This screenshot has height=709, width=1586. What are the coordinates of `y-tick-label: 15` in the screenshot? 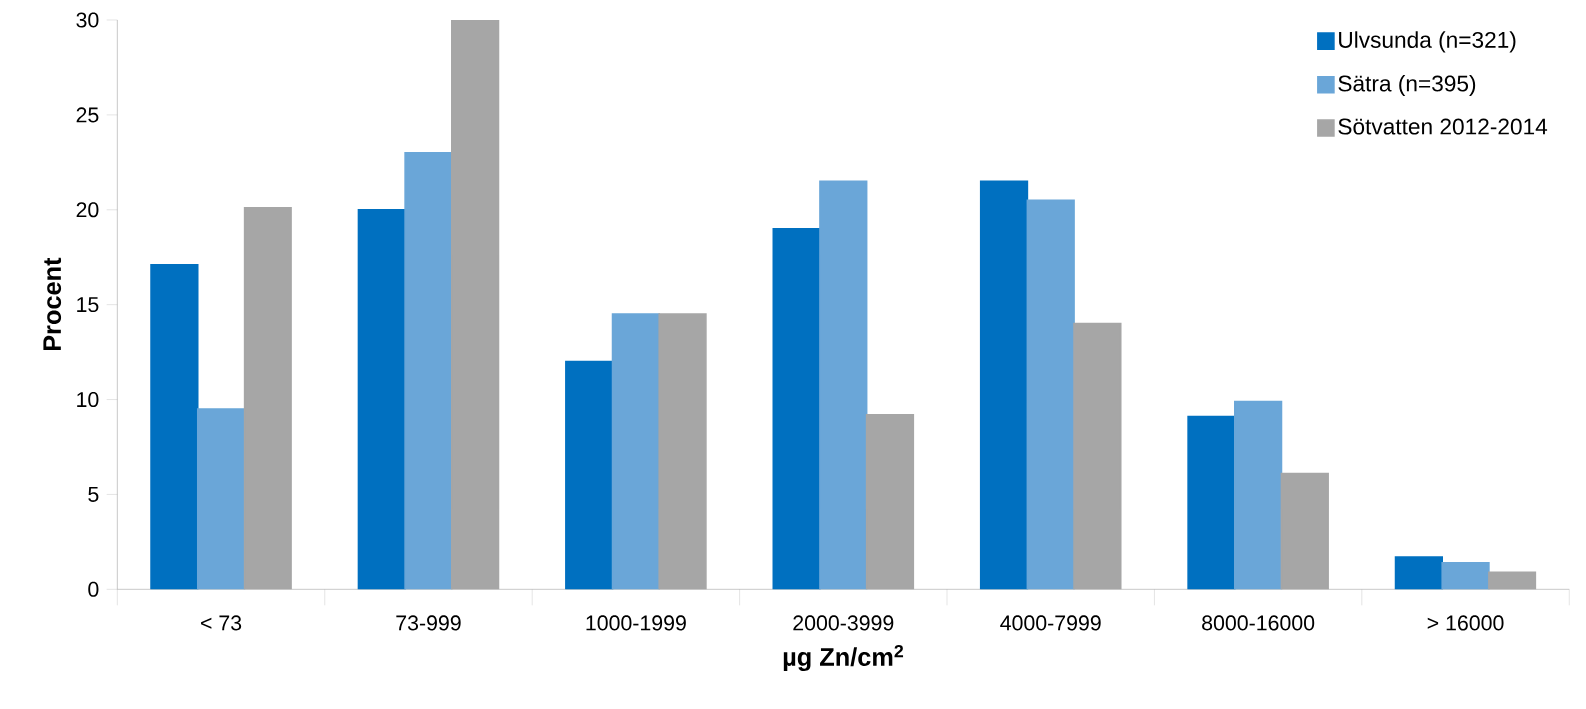 It's located at (88, 305).